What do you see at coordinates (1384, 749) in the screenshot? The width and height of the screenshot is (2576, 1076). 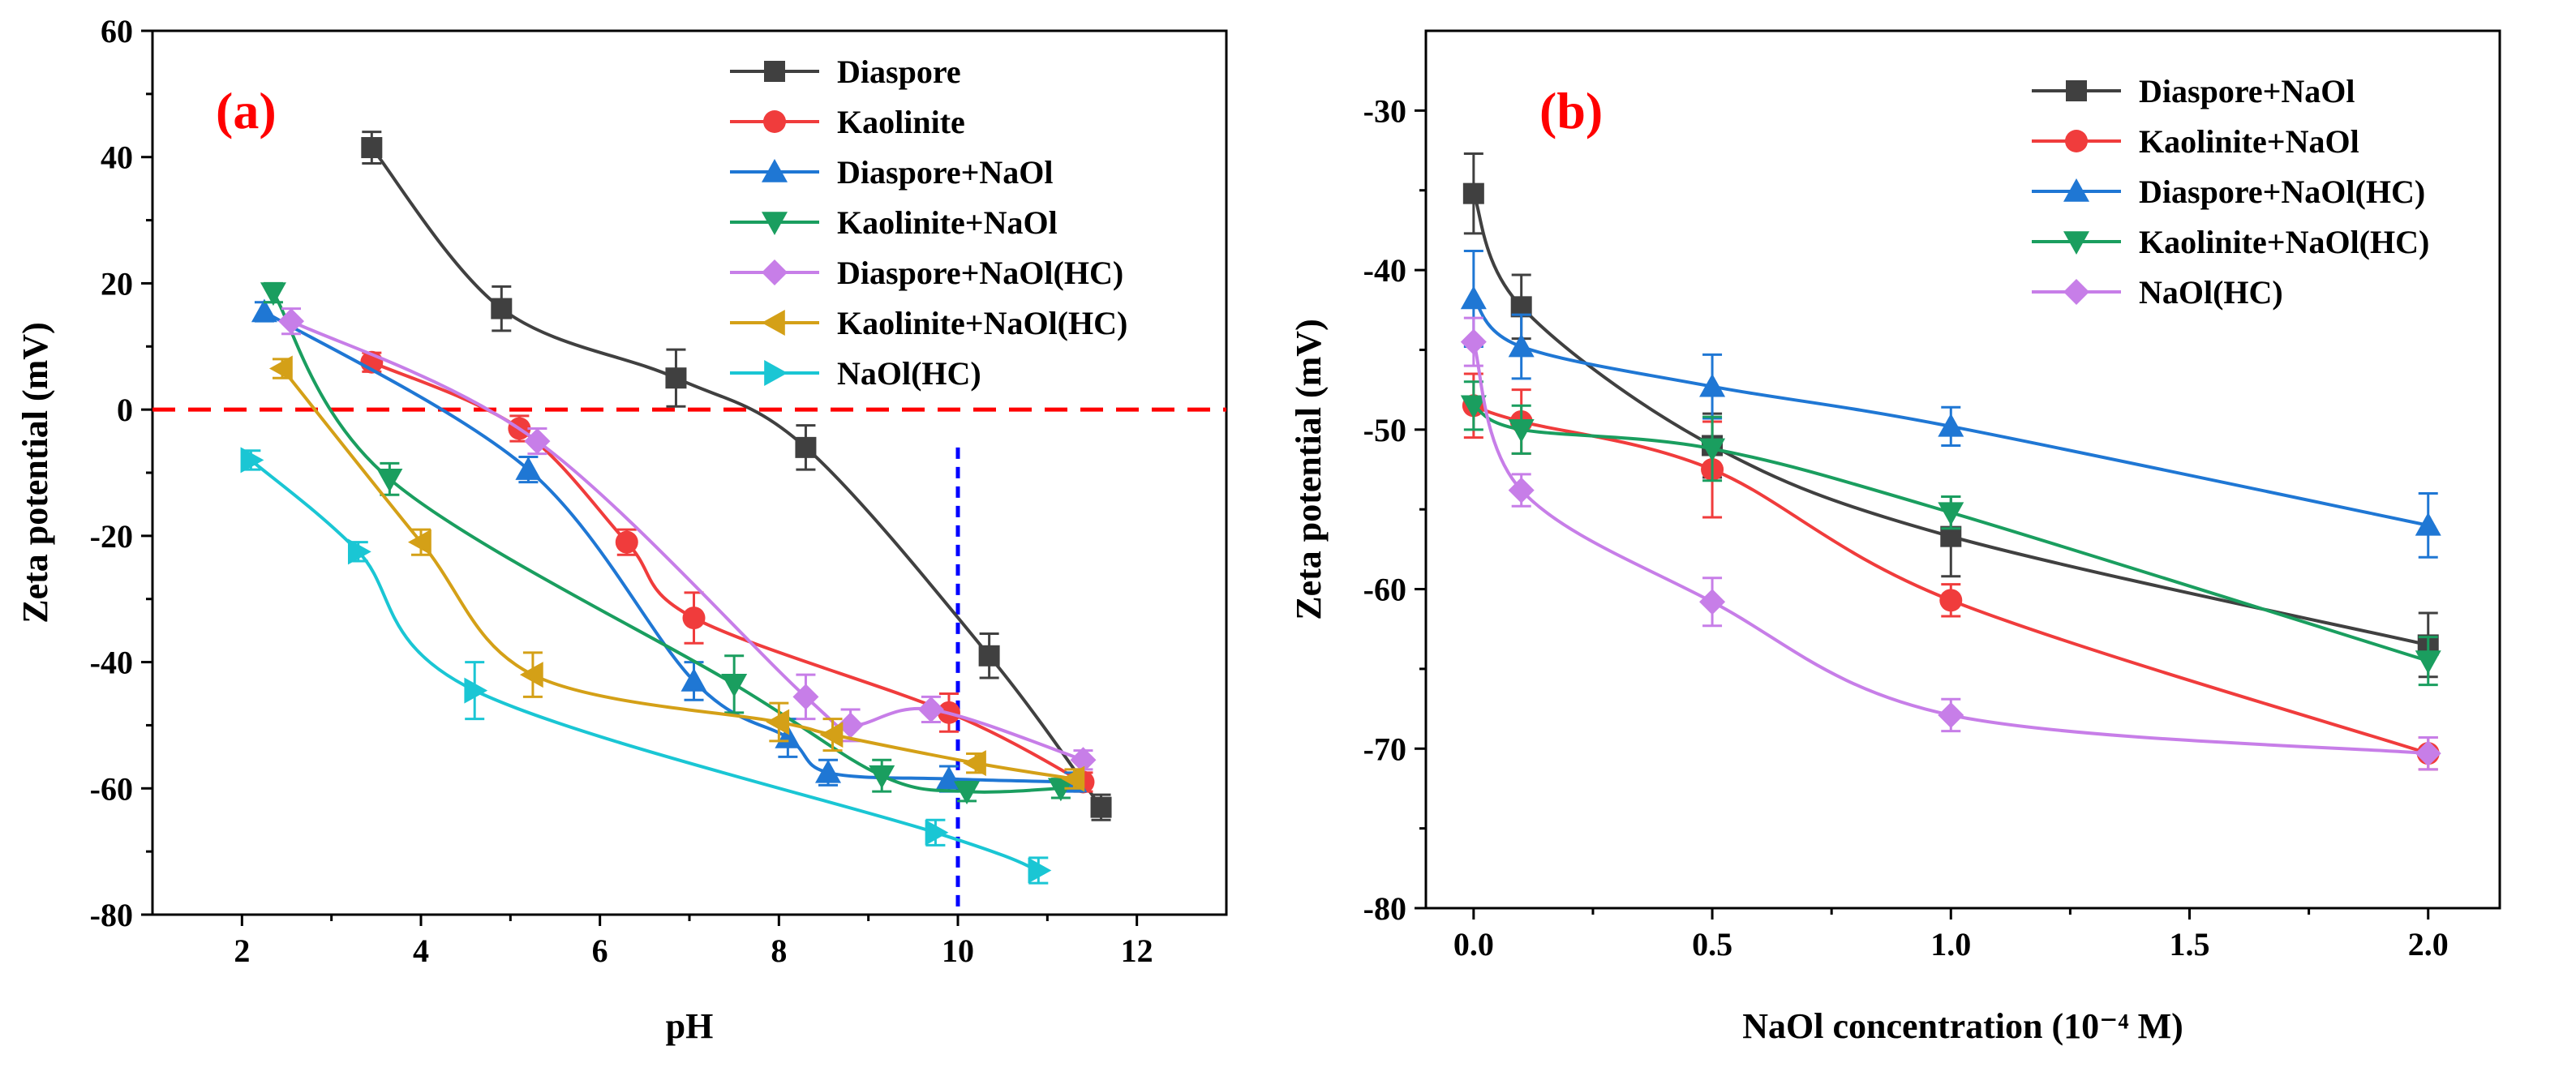 I see `panel-b-y-tick-label: -70` at bounding box center [1384, 749].